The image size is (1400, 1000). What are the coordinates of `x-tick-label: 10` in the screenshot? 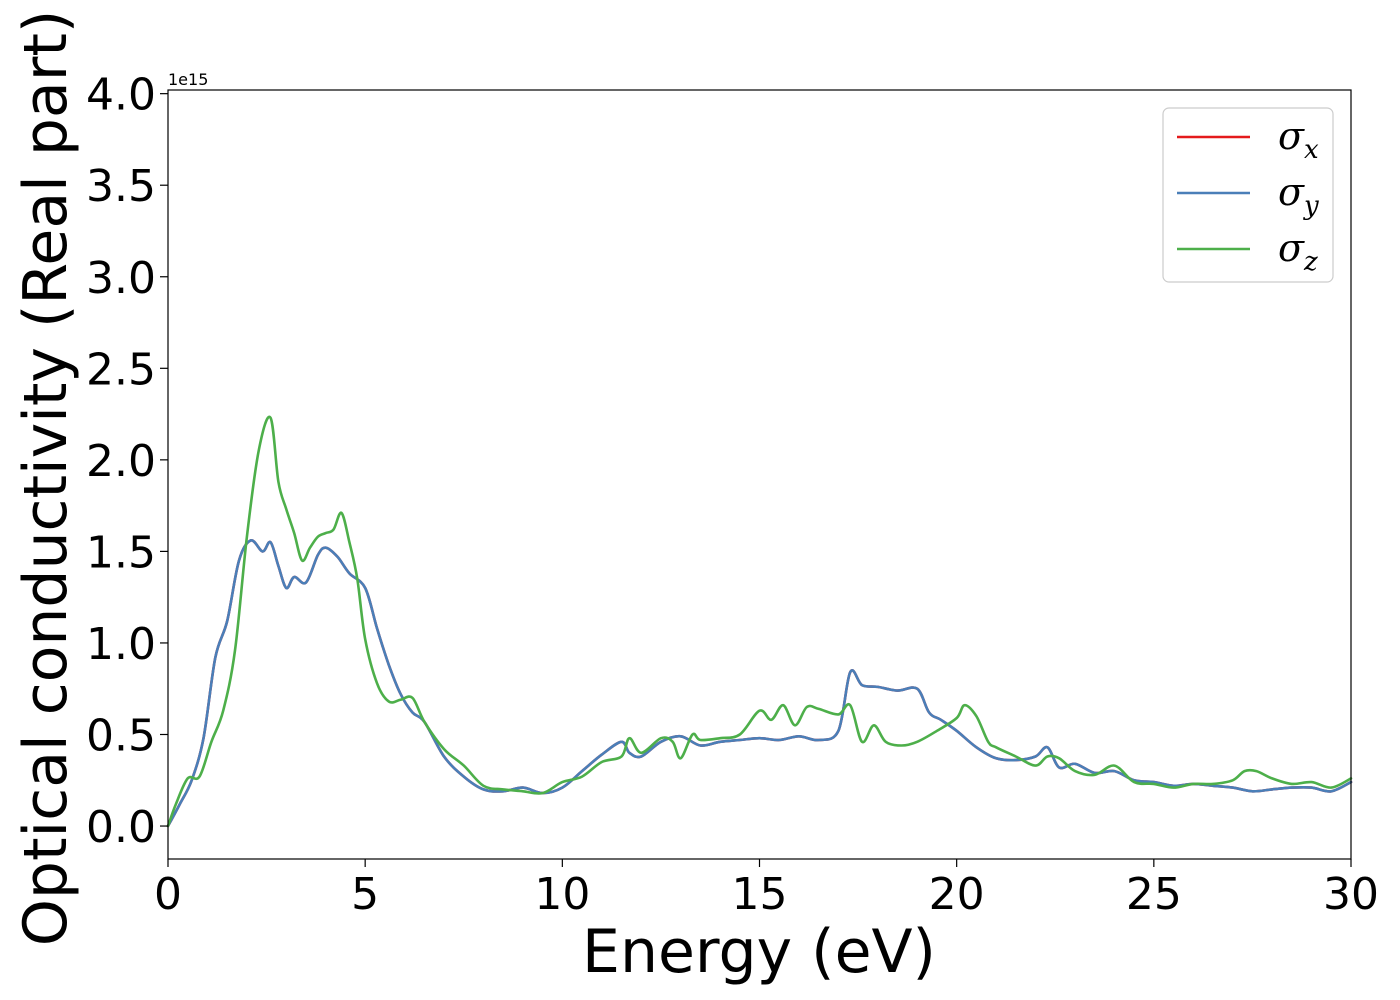 It's located at (562, 894).